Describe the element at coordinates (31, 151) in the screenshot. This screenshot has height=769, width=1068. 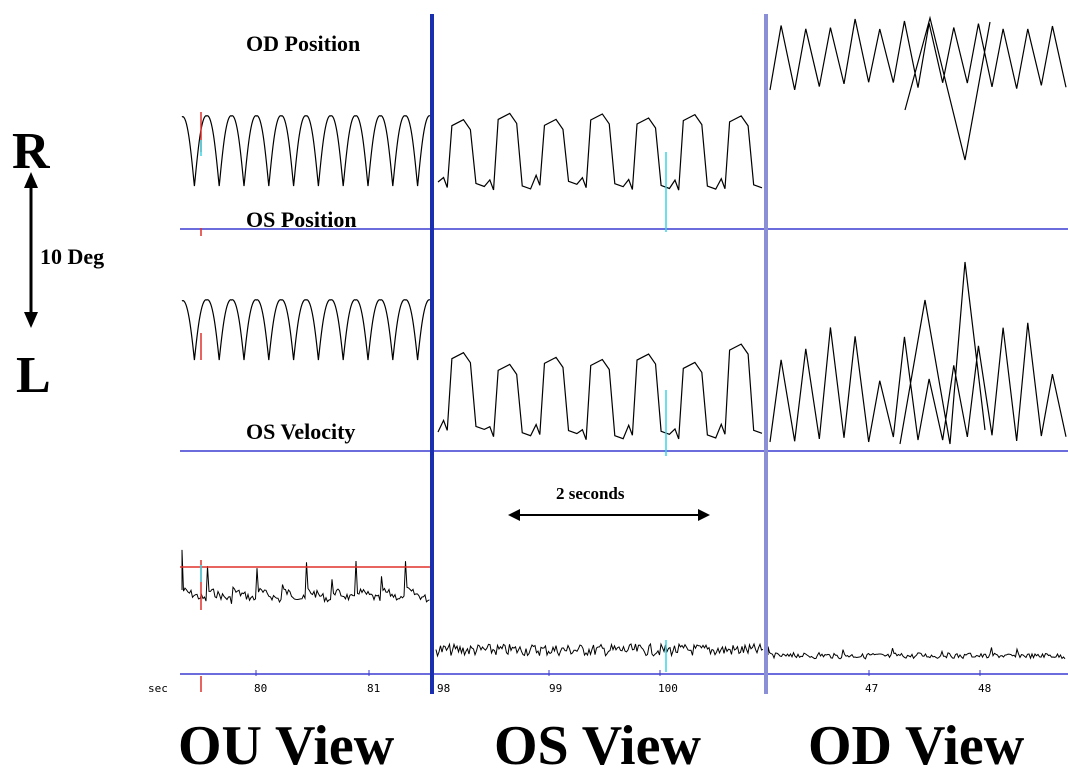
I see `right-direction-label: R` at that location.